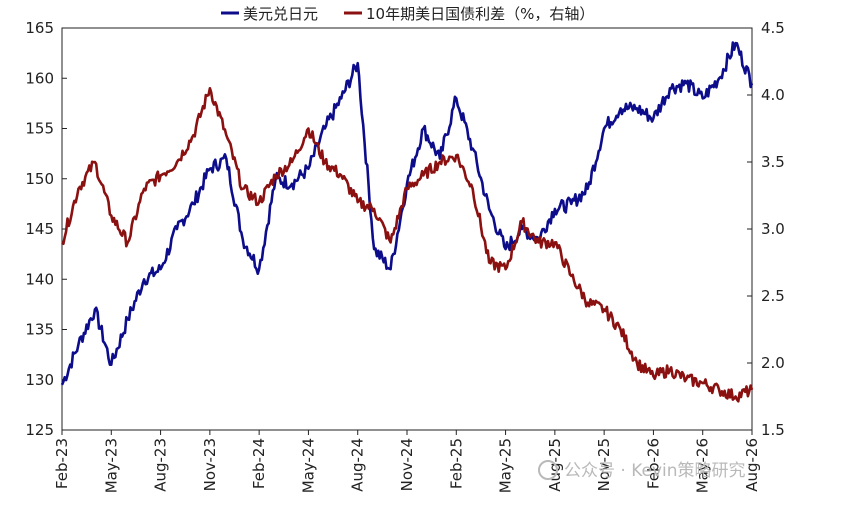 This screenshot has width=843, height=505. What do you see at coordinates (280, 14) in the screenshot?
I see `legend-label-1: 美元兑日元` at bounding box center [280, 14].